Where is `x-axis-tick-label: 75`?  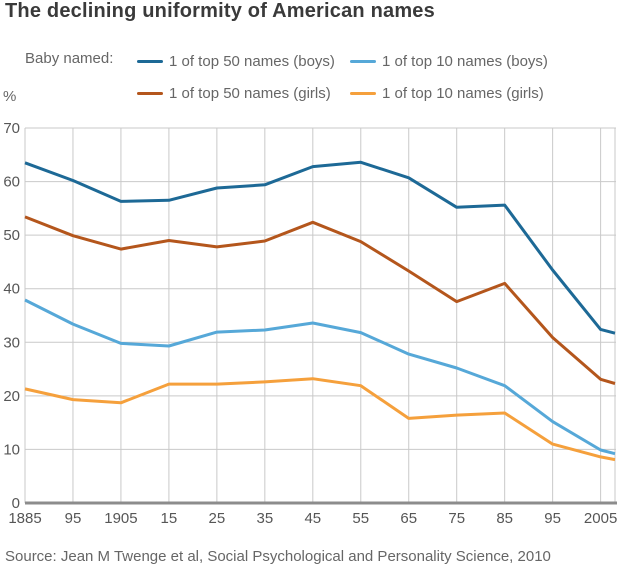
x-axis-tick-label: 75 is located at coordinates (456, 518).